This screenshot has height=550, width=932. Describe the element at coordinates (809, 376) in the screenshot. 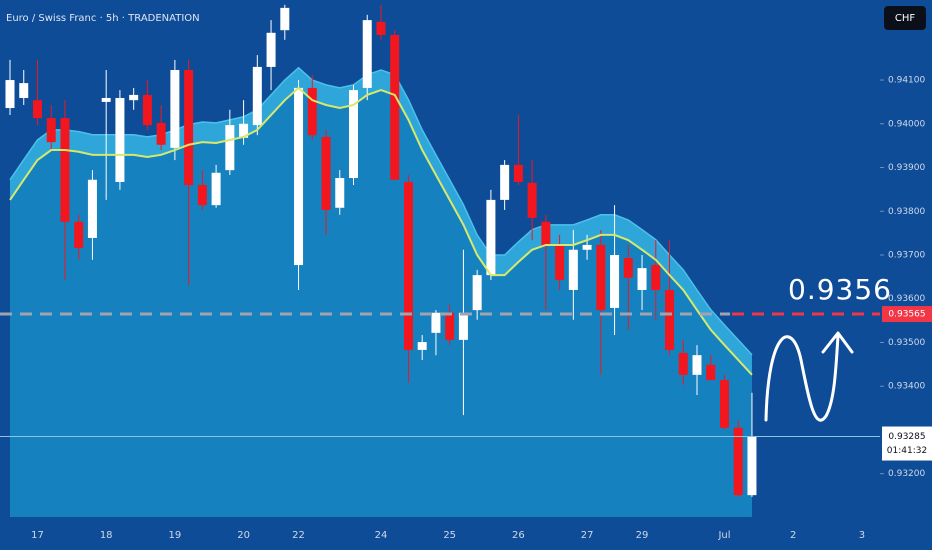

I see `wave-arrow` at that location.